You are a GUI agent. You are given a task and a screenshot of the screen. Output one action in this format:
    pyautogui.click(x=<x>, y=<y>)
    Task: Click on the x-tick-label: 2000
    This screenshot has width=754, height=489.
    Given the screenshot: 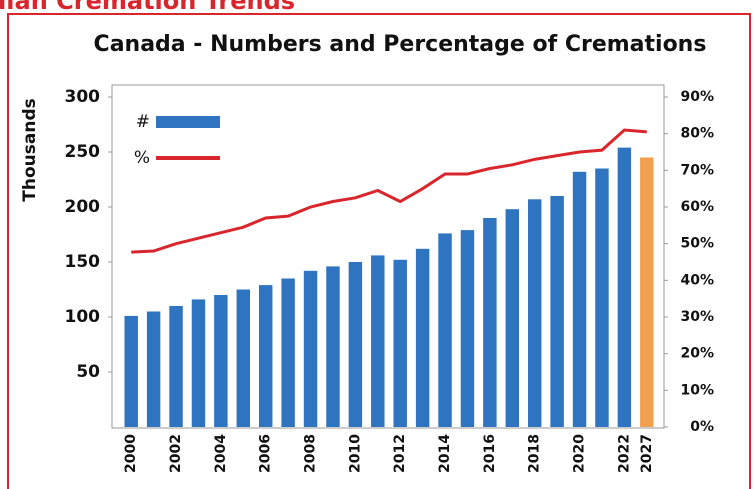 What is the action you would take?
    pyautogui.click(x=131, y=453)
    